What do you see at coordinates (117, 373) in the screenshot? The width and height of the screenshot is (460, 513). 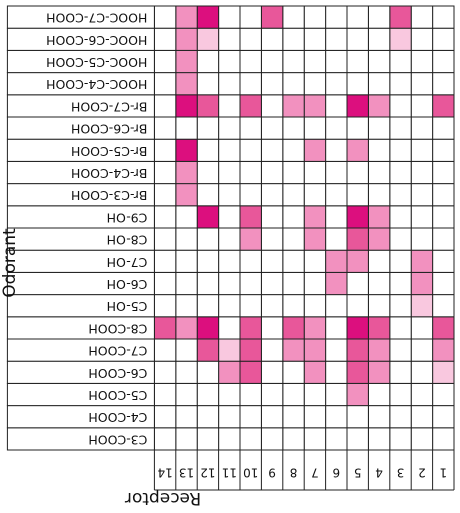 I see `row-label: C6-COOH` at bounding box center [117, 373].